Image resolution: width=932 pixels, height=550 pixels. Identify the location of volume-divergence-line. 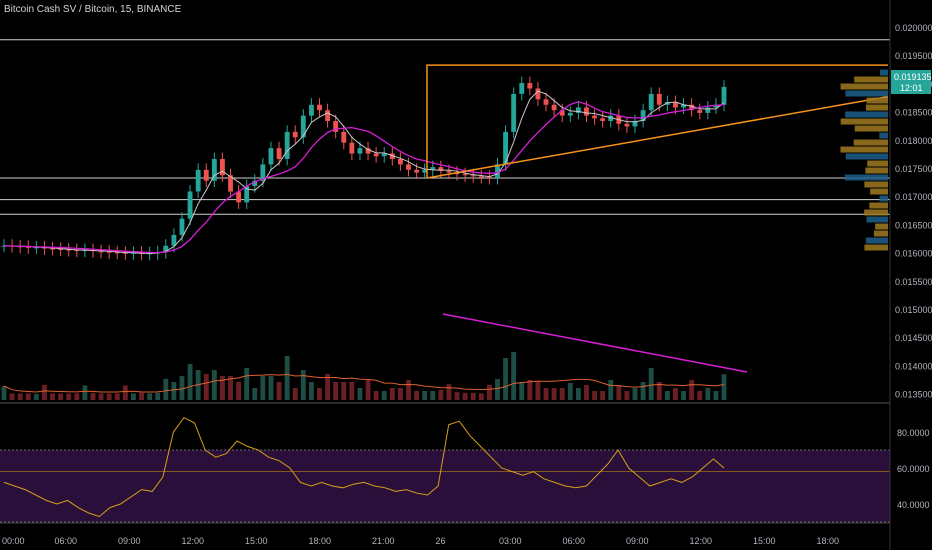
(595, 343).